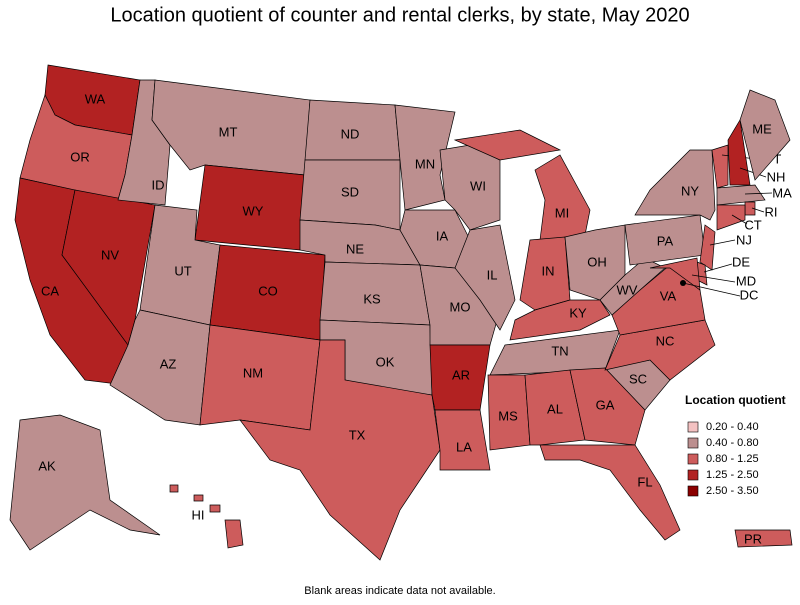 The image size is (800, 605). Describe the element at coordinates (665, 340) in the screenshot. I see `state-label: NC` at that location.